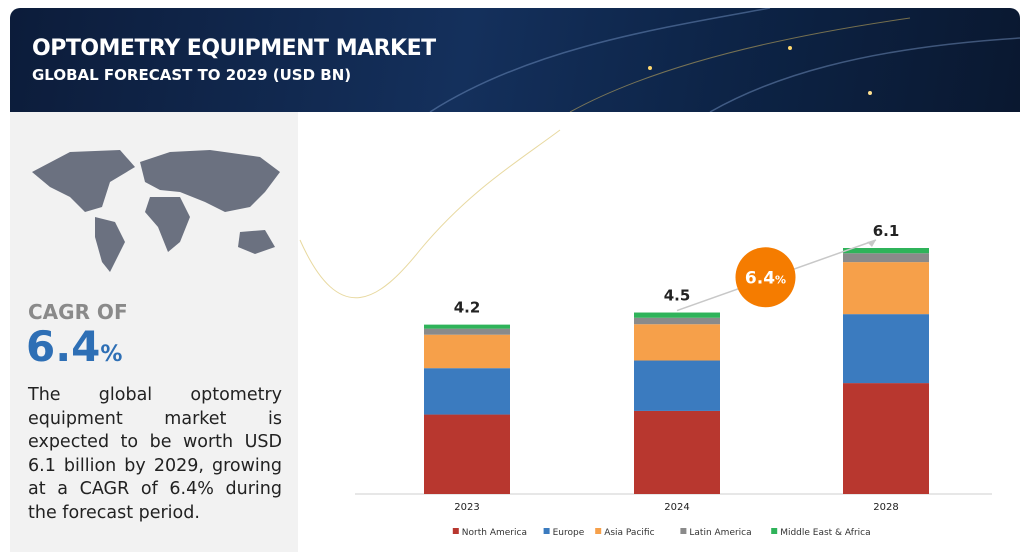  I want to click on subtitle: GLOBAL FORECAST TO 2029 (USD BN), so click(192, 75).